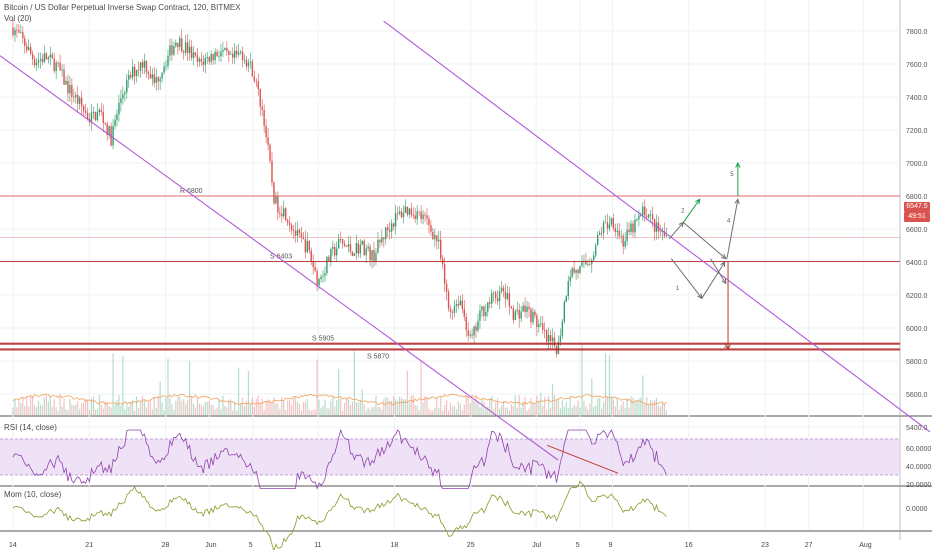 The height and width of the screenshot is (555, 932). I want to click on time-tick-label: Jul, so click(536, 545).